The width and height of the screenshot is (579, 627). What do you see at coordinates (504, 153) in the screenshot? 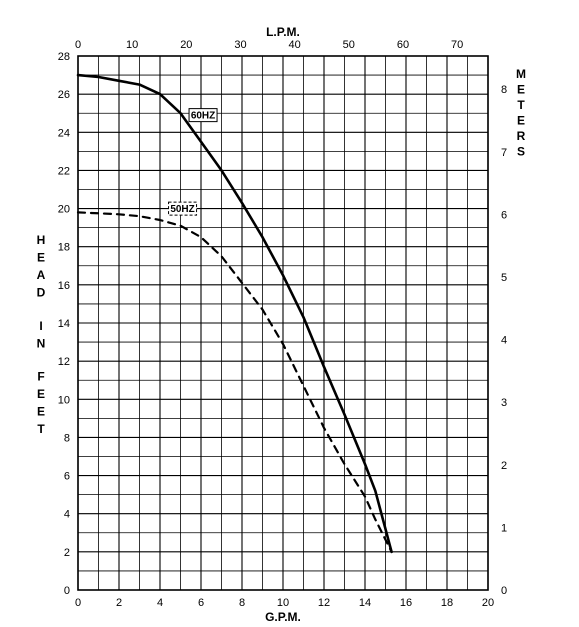
I see `y-right-tick-label: 7` at bounding box center [504, 153].